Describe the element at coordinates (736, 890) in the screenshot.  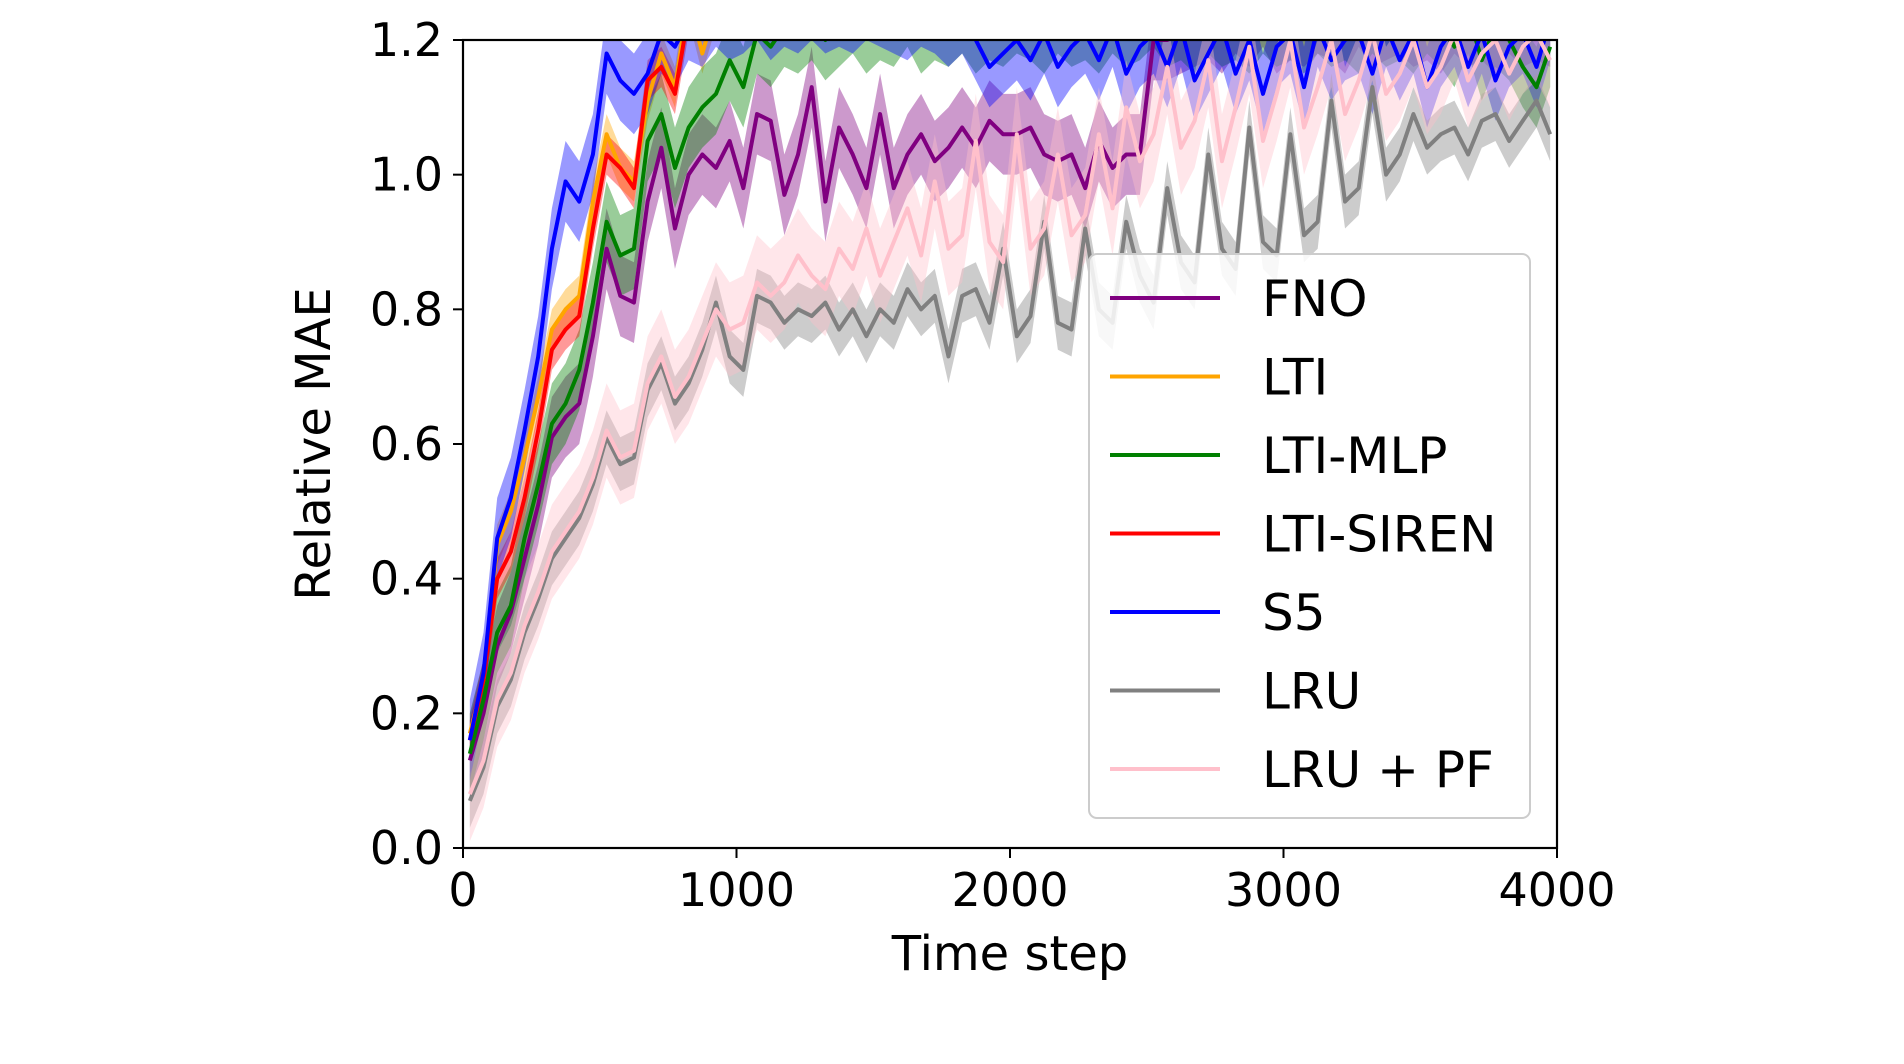
I see `x-tick-label: 1000` at that location.